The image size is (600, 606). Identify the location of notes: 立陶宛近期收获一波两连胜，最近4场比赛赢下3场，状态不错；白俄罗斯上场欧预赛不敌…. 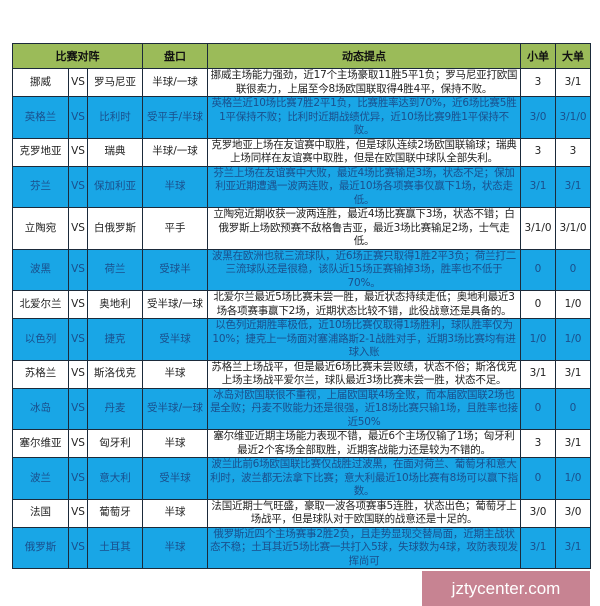
(364, 228).